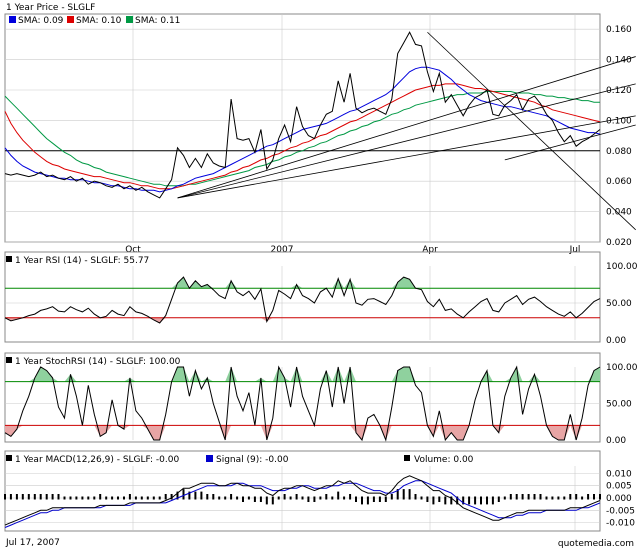 This screenshot has width=640, height=550. I want to click on price-legend: SMA: 0.09 SMA: 0.10 SMA: 0.11, so click(94, 21).